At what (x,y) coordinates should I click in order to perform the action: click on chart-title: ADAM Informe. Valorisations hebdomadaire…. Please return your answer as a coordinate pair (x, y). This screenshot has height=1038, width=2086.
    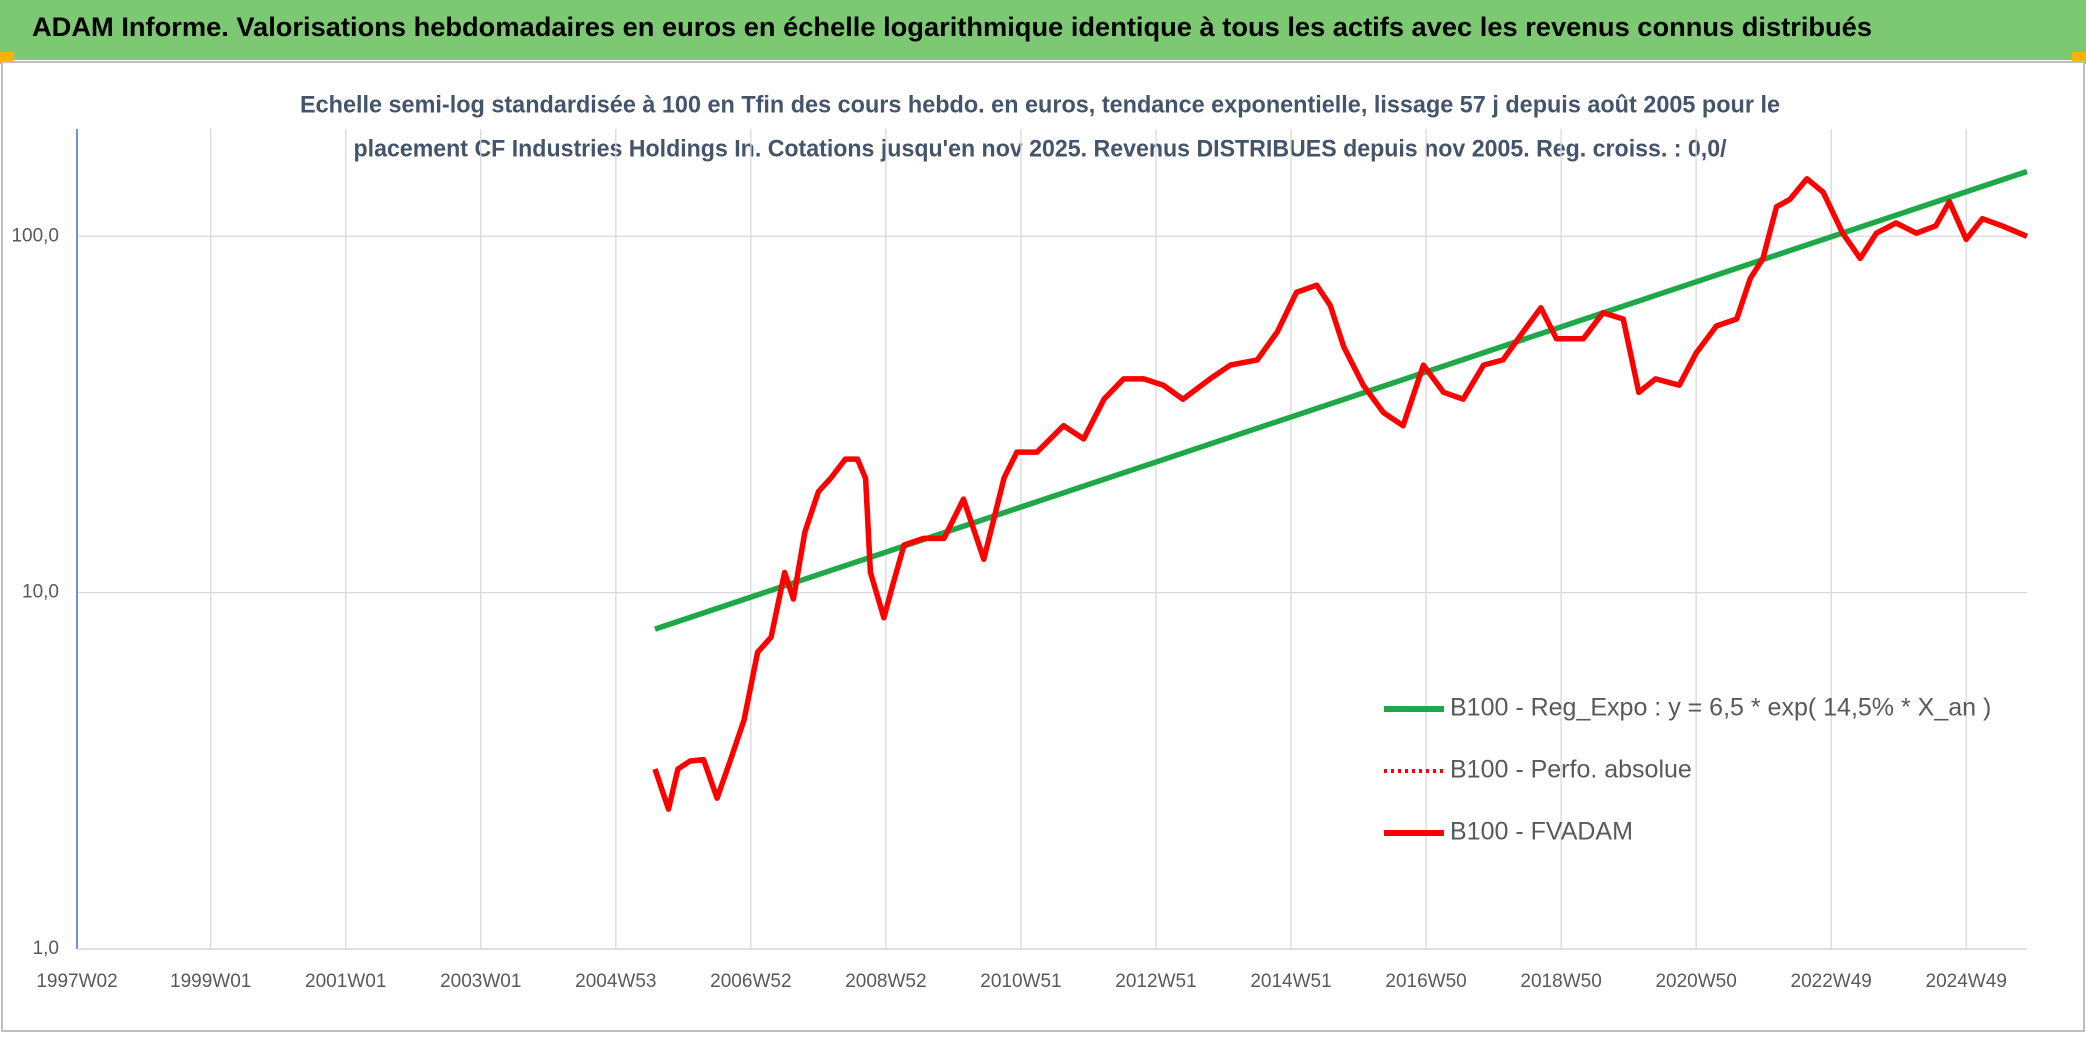
    Looking at the image, I should click on (952, 27).